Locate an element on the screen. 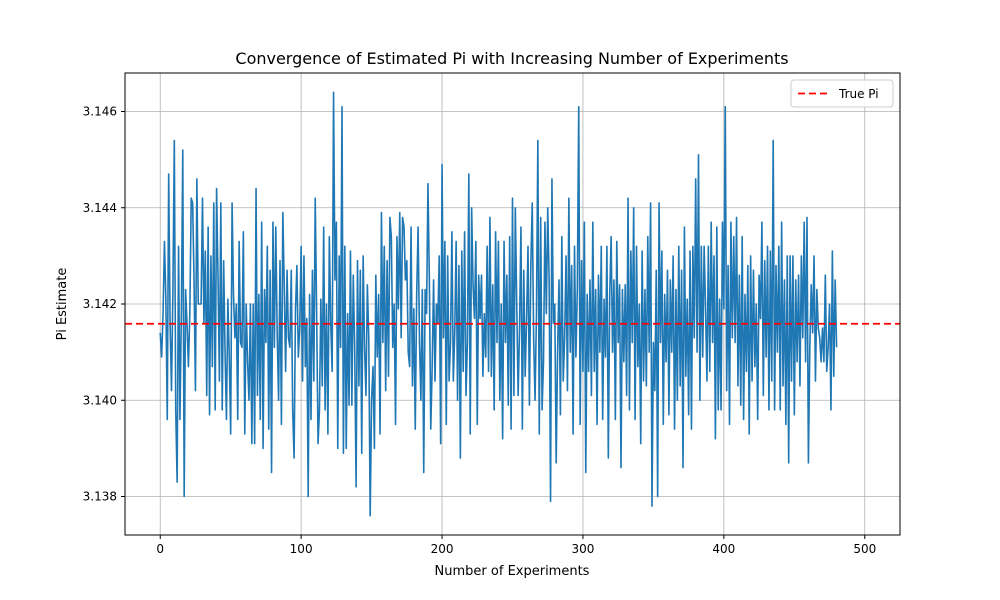 This screenshot has height=600, width=1000. y-tick-label: 3.146 is located at coordinates (100, 112).